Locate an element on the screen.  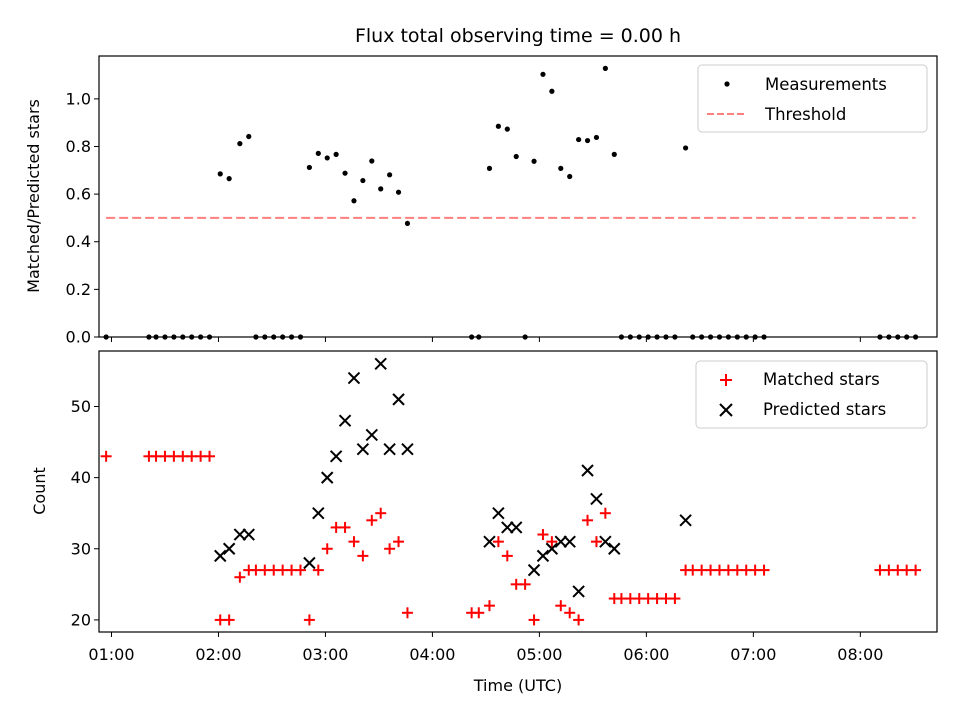
bottom-legend-frame is located at coordinates (811, 394).